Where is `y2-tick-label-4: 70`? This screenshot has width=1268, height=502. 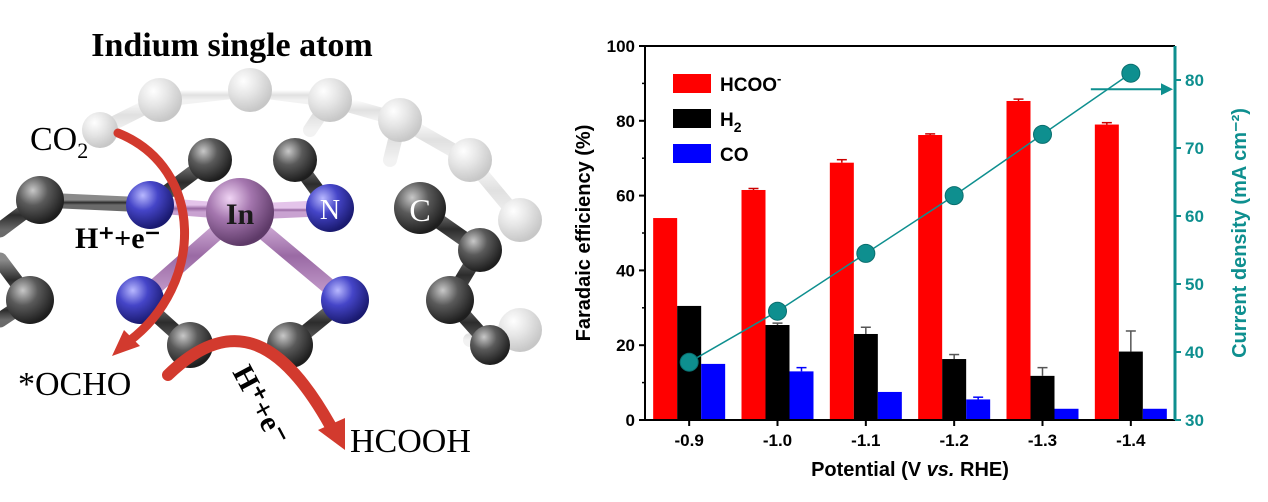
y2-tick-label-4: 70 is located at coordinates (1194, 148).